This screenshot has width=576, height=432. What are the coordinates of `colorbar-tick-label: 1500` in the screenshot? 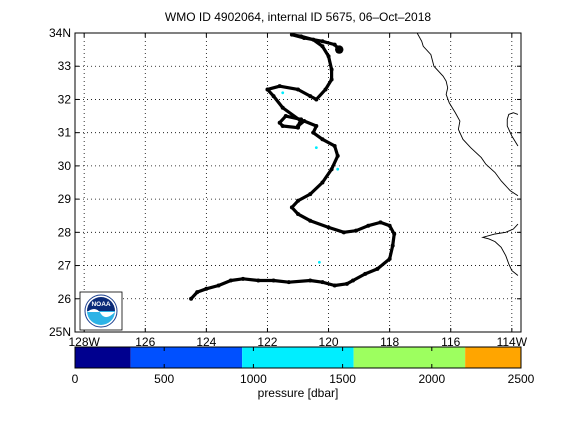 It's located at (342, 379).